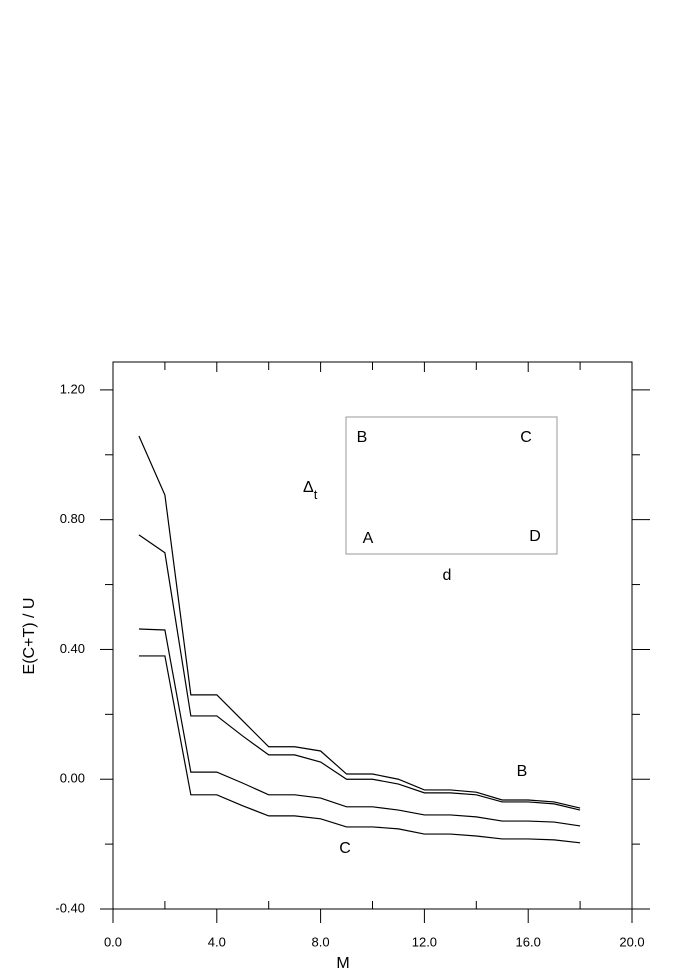 The height and width of the screenshot is (980, 681). Describe the element at coordinates (522, 771) in the screenshot. I see `annotation: B` at that location.